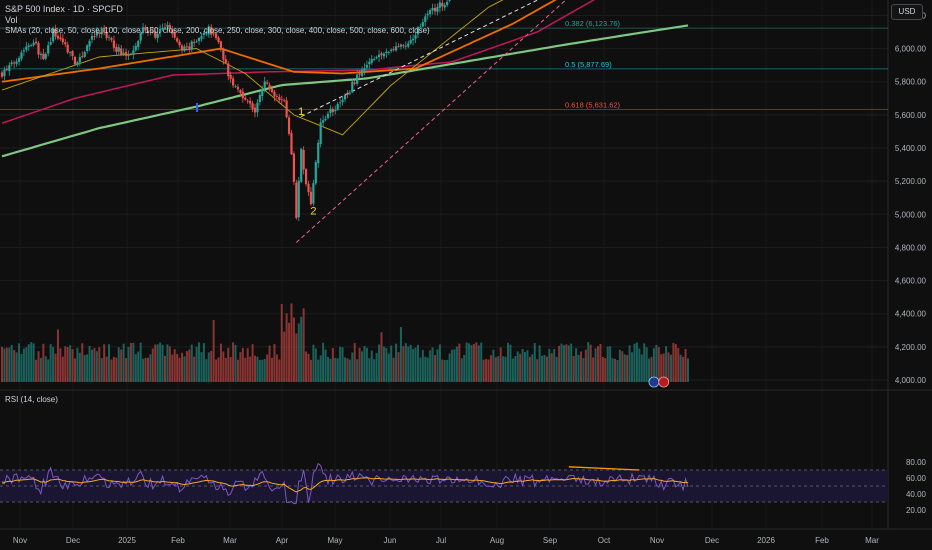 The height and width of the screenshot is (550, 932). Describe the element at coordinates (911, 148) in the screenshot. I see `price-tick-label: 5,400.00` at that location.